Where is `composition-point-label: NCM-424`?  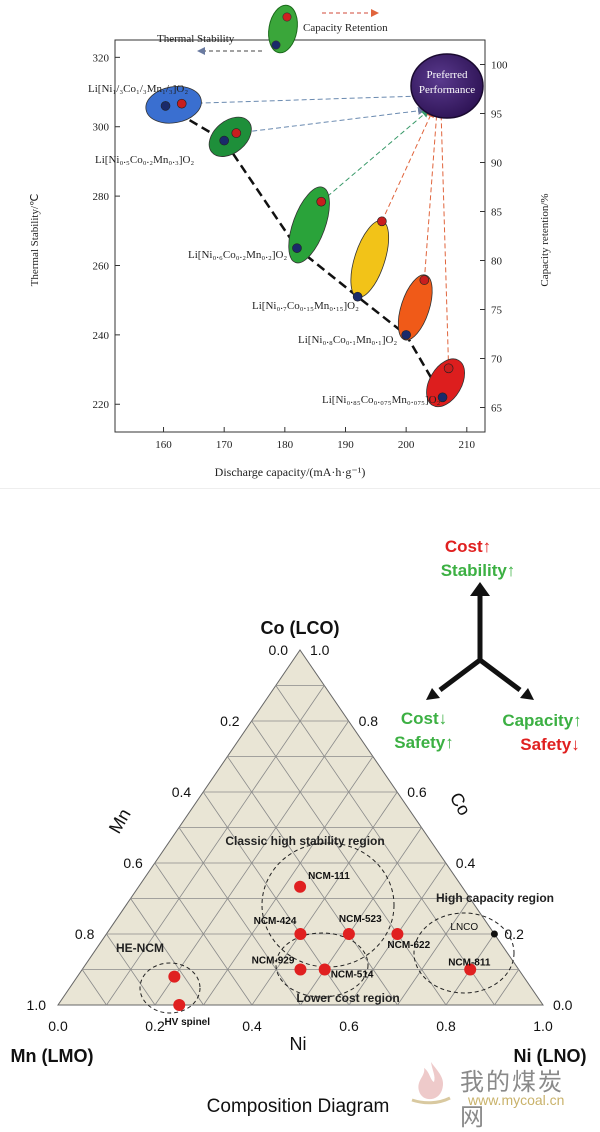 composition-point-label: NCM-424 is located at coordinates (275, 921).